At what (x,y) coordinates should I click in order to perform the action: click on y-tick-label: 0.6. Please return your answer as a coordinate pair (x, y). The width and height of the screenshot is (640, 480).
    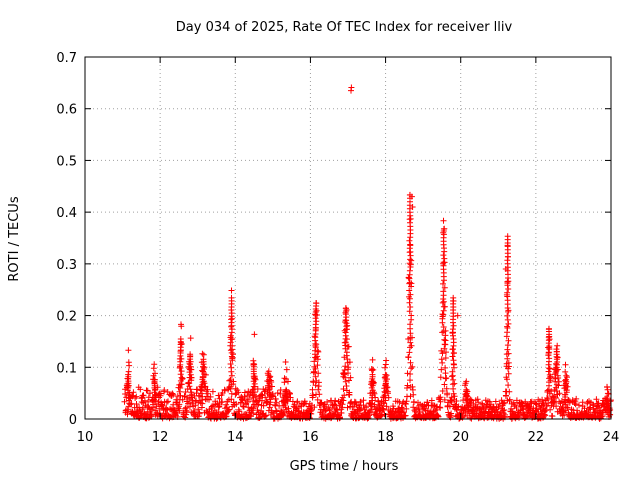
    Looking at the image, I should click on (66, 110).